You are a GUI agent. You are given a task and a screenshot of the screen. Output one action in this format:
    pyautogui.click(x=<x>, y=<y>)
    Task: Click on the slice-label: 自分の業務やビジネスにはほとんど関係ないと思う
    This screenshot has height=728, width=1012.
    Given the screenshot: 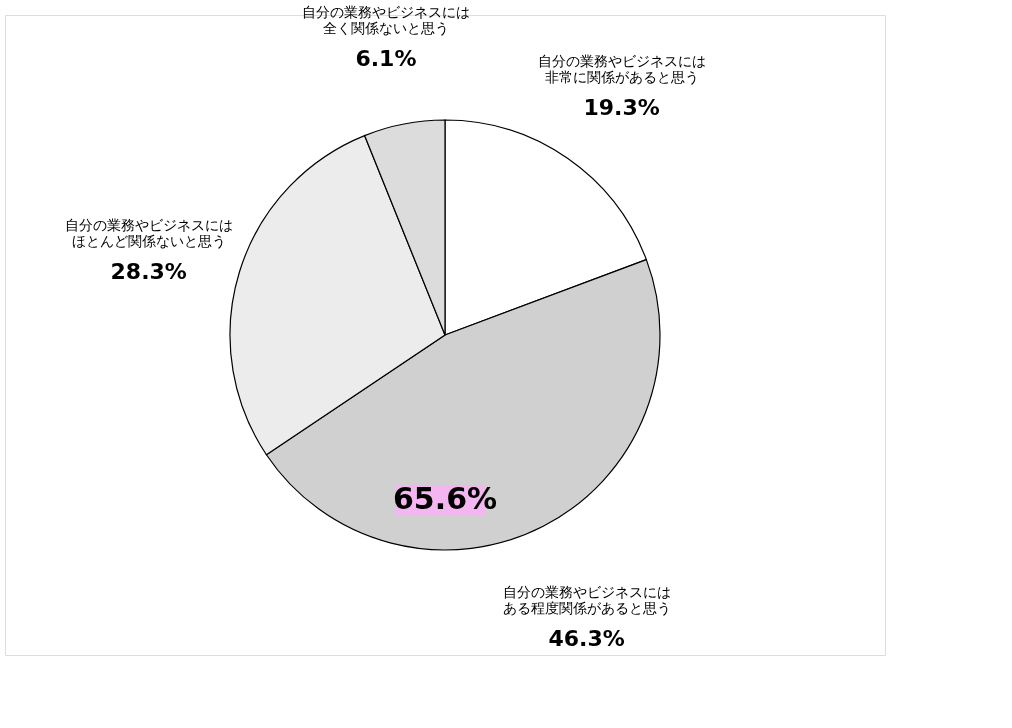 What is the action you would take?
    pyautogui.click(x=148, y=232)
    